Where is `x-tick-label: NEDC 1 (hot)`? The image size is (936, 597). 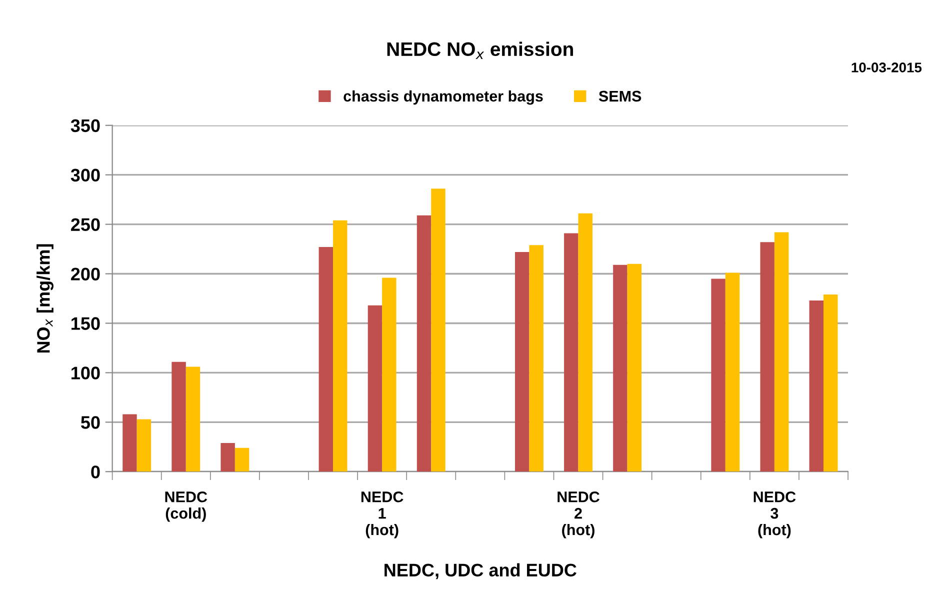
x-tick-label: NEDC 1 (hot) is located at coordinates (382, 514).